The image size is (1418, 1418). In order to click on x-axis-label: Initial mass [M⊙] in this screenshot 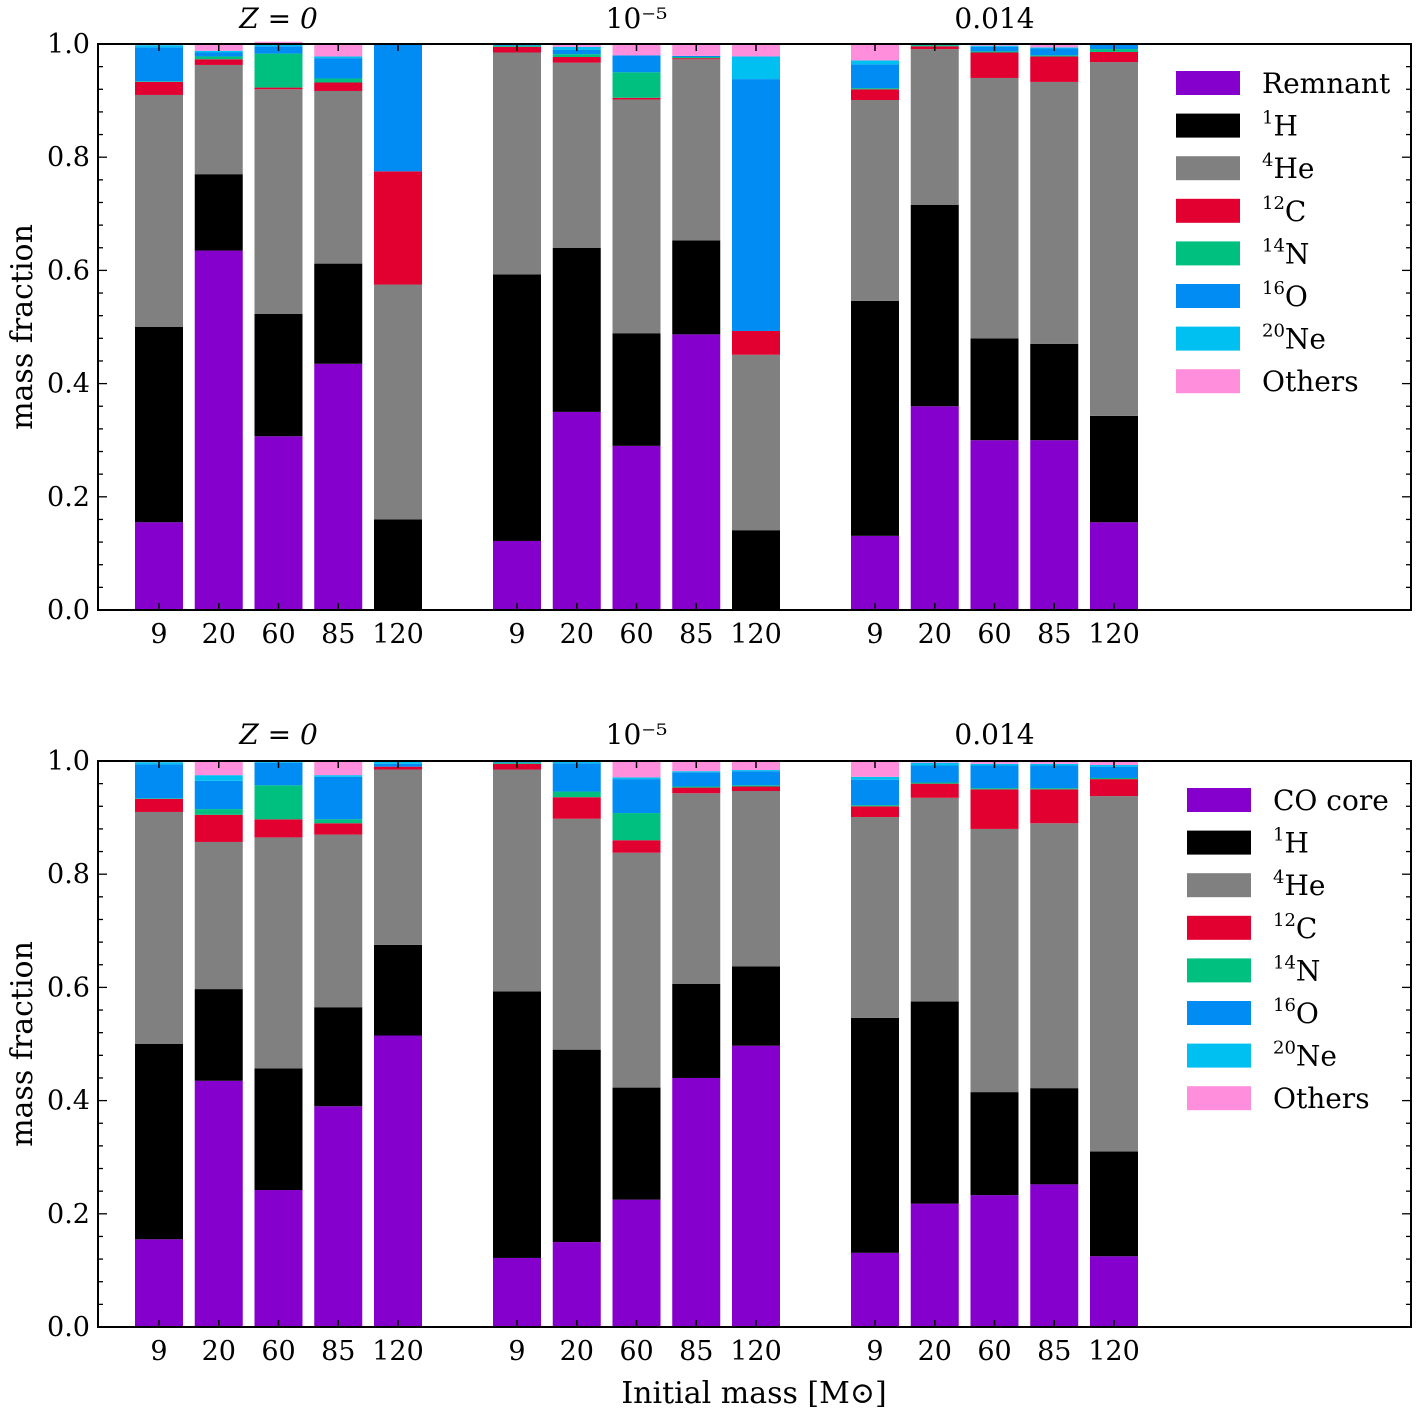, I will do `click(753, 1393)`.